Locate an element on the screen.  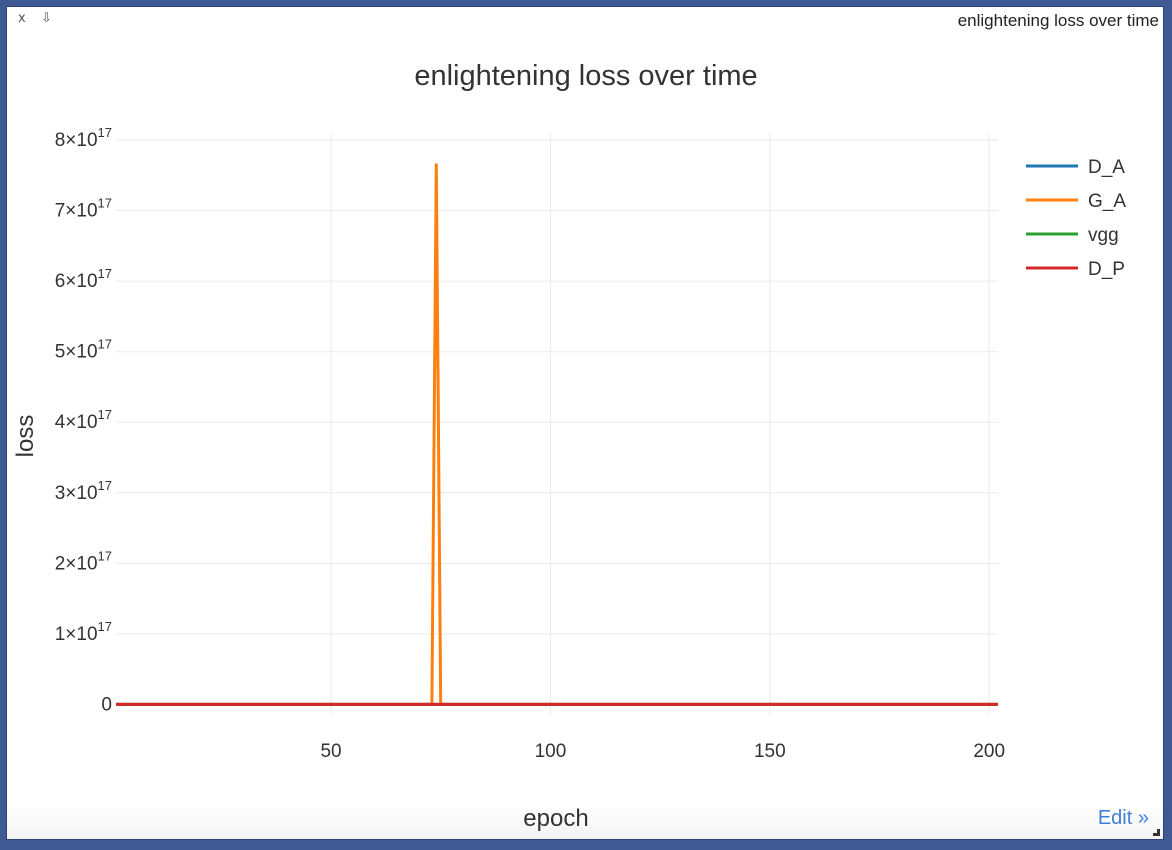
y-tick-label: 5×10¹⁷ is located at coordinates (83, 350).